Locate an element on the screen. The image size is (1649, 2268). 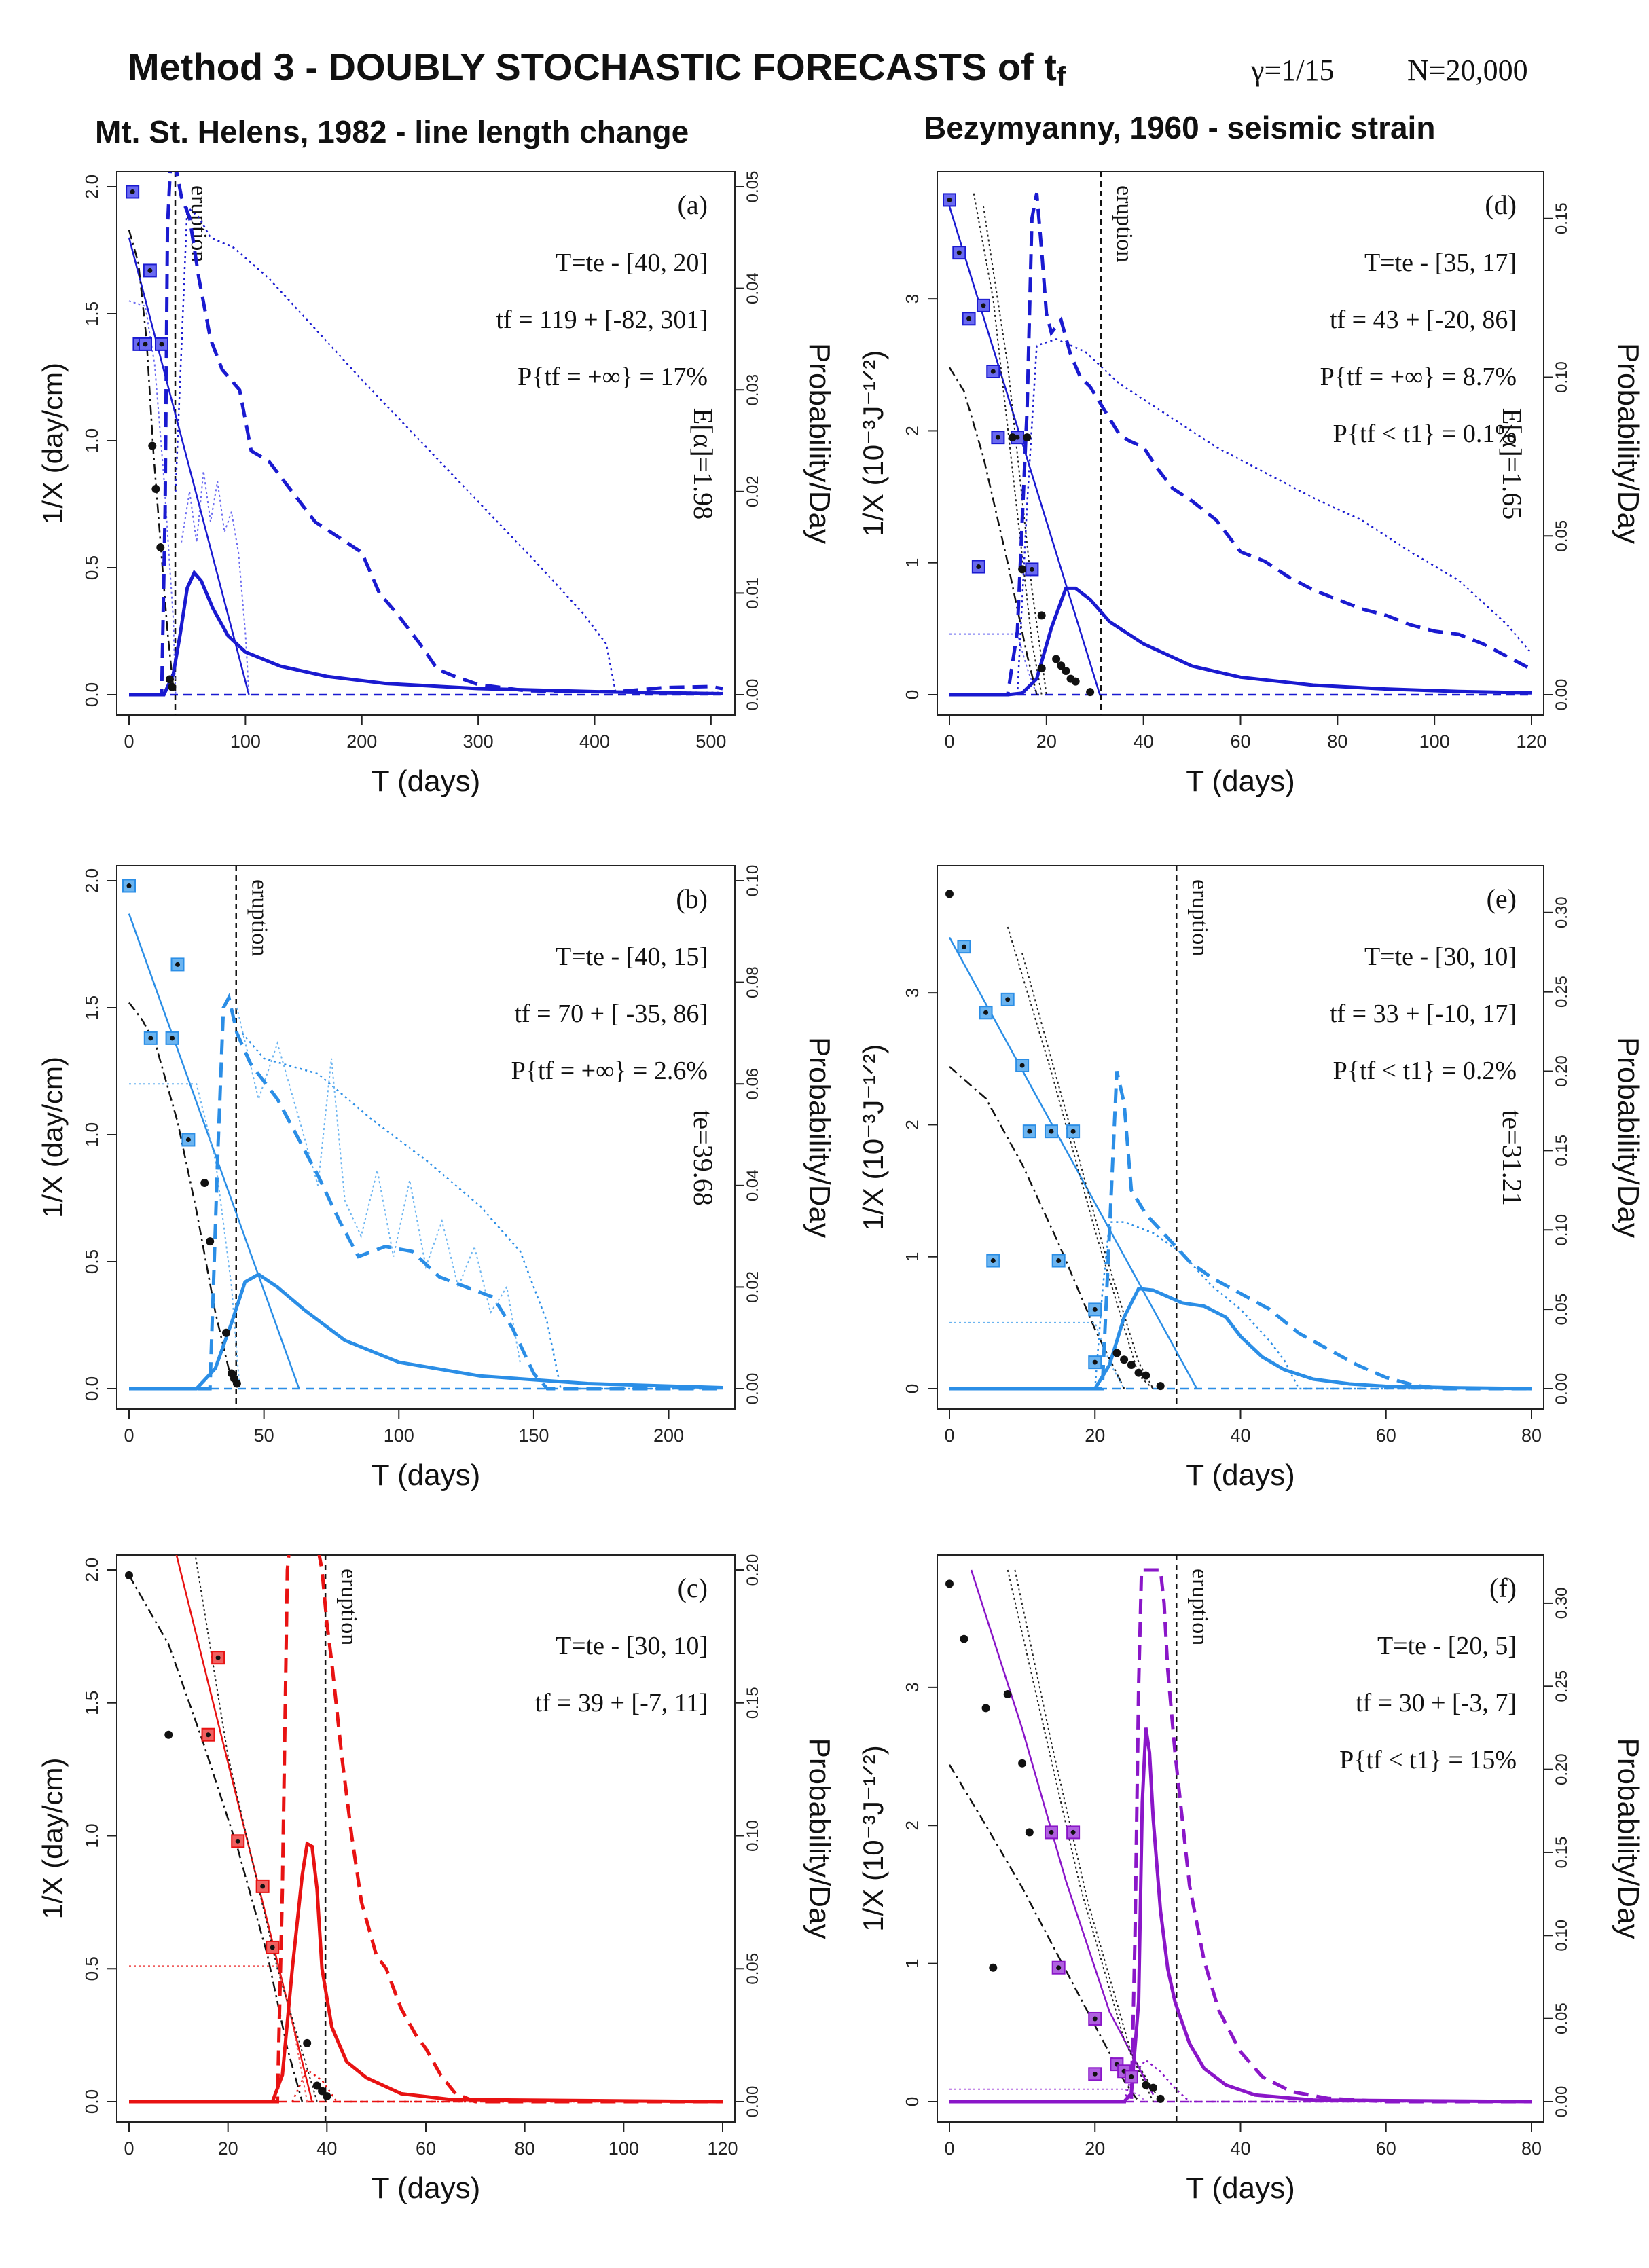
x-tick-label: 20 is located at coordinates (1046, 741).